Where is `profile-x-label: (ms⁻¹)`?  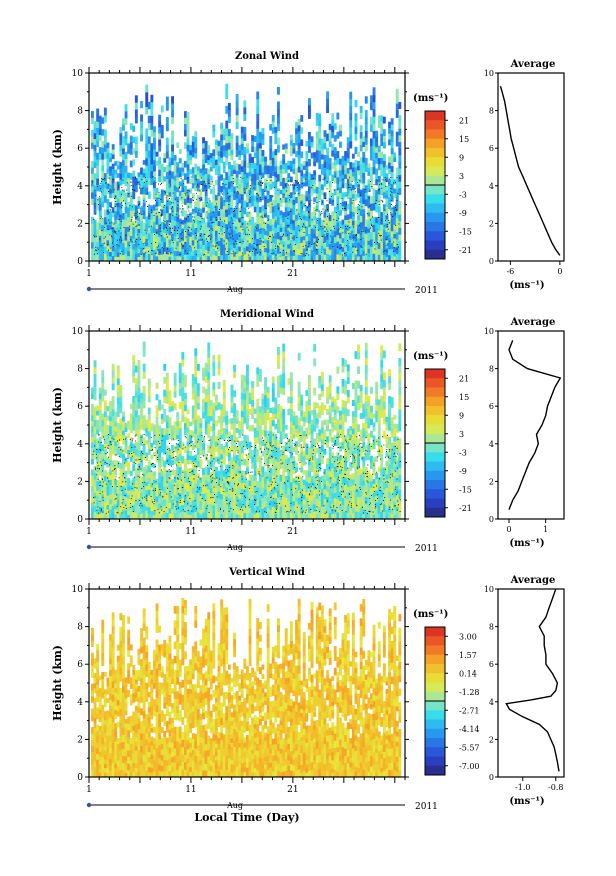
profile-x-label: (ms⁻¹) is located at coordinates (526, 285).